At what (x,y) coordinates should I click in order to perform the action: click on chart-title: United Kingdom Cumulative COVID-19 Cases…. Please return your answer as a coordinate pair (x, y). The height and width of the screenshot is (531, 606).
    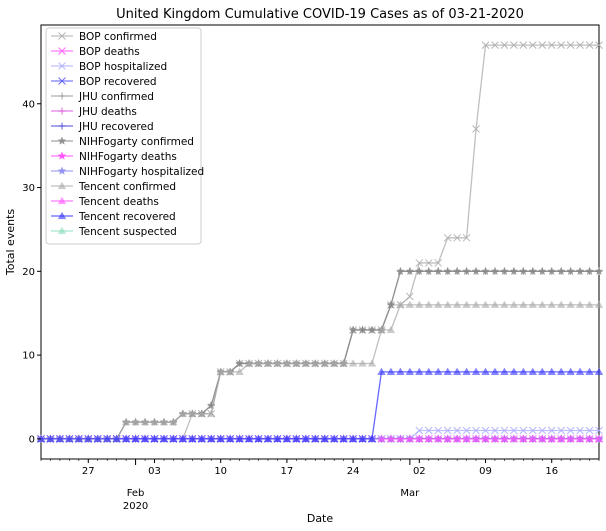
    Looking at the image, I should click on (320, 14).